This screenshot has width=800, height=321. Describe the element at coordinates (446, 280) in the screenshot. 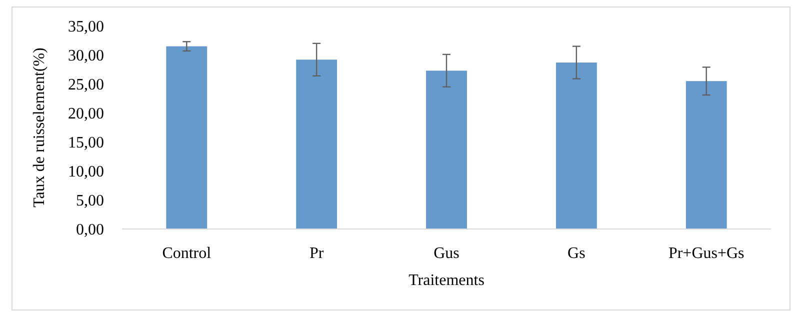

I see `x-axis-title: Traitements` at that location.